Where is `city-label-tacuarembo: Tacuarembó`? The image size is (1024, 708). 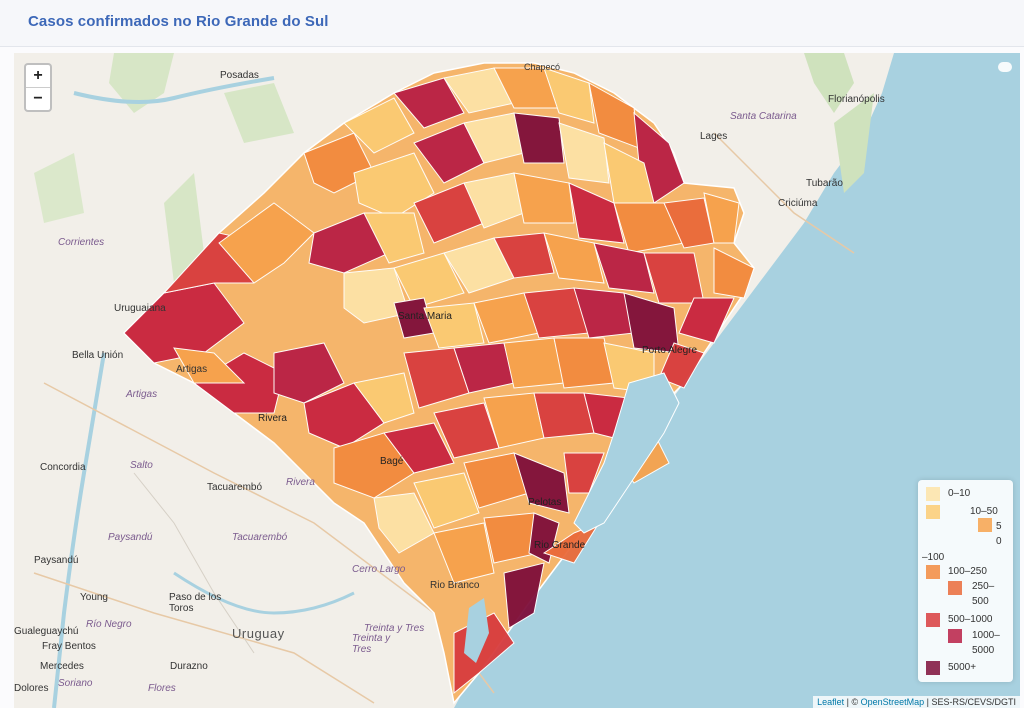 city-label-tacuarembo: Tacuarembó is located at coordinates (235, 487).